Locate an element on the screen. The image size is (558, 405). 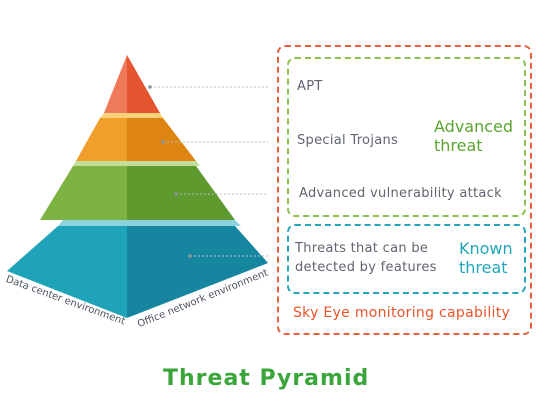
connector-dot-apt is located at coordinates (150, 87).